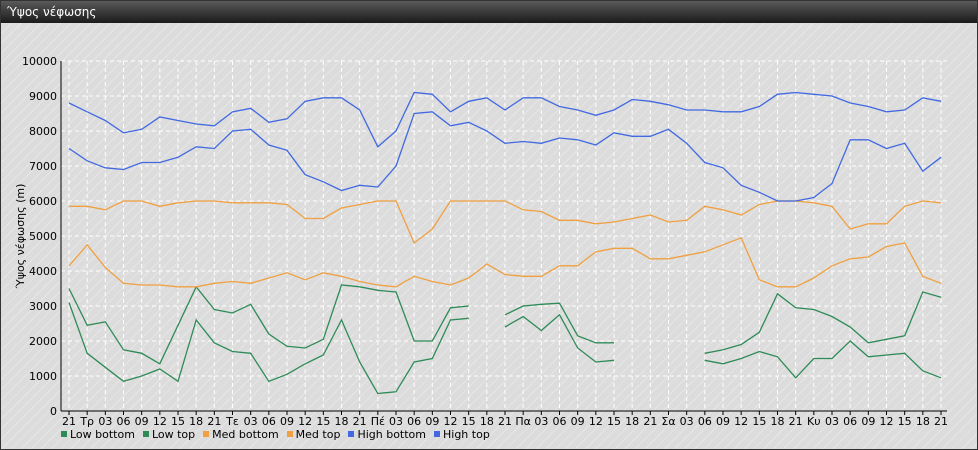 This screenshot has height=450, width=978. I want to click on x-tick-label: Τρ, so click(86, 421).